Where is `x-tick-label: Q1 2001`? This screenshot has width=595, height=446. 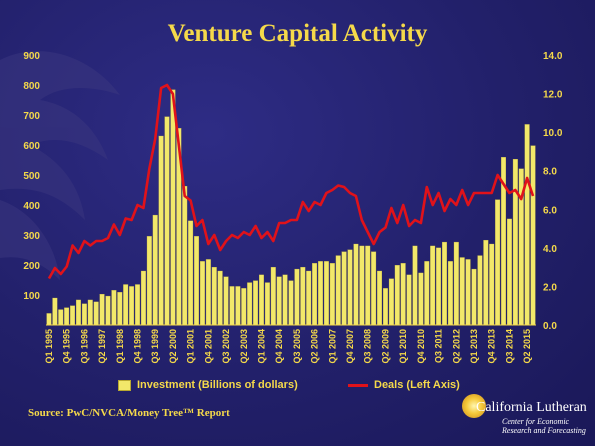
x-tick-label: Q1 2001 is located at coordinates (191, 346).